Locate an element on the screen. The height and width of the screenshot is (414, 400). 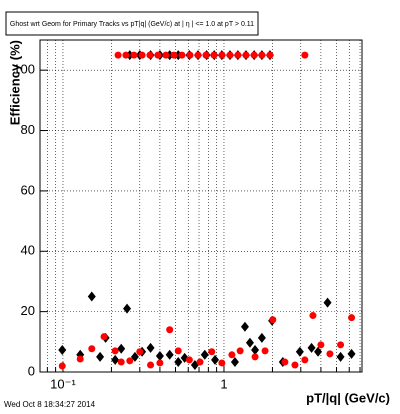
y-tick-label: 100 is located at coordinates (24, 69).